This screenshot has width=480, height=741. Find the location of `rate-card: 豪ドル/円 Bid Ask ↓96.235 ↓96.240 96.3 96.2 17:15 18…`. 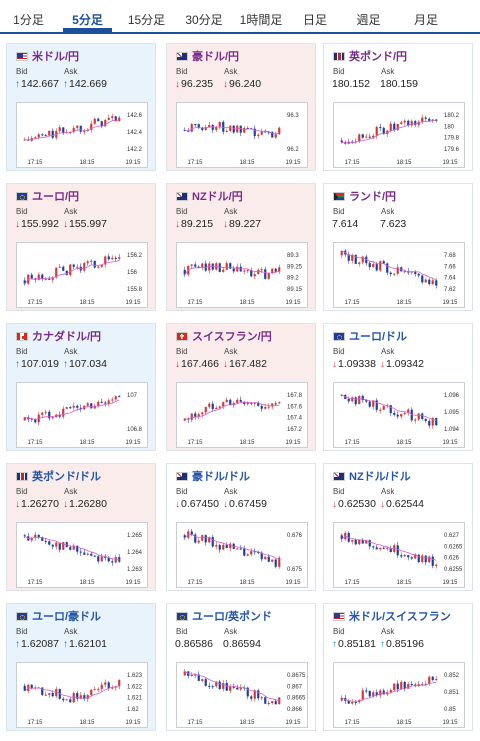

rate-card: 豪ドル/円 Bid Ask ↓96.235 ↓96.240 96.3 96.2 17:15 18… is located at coordinates (241, 107).